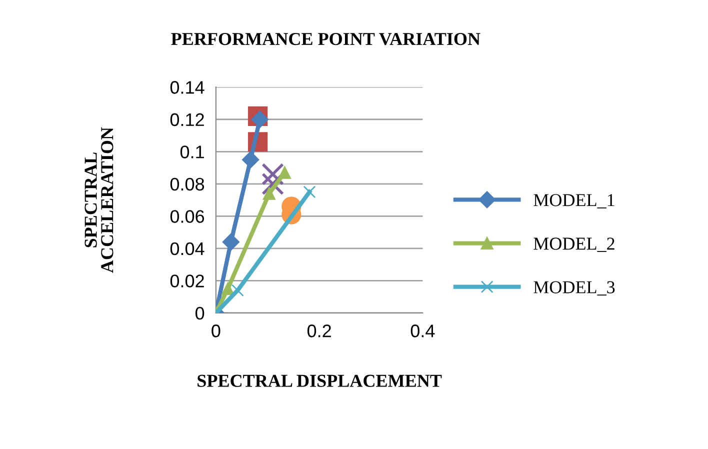 Image resolution: width=708 pixels, height=449 pixels. What do you see at coordinates (319, 331) in the screenshot?
I see `x-tick-label: 0.2` at bounding box center [319, 331].